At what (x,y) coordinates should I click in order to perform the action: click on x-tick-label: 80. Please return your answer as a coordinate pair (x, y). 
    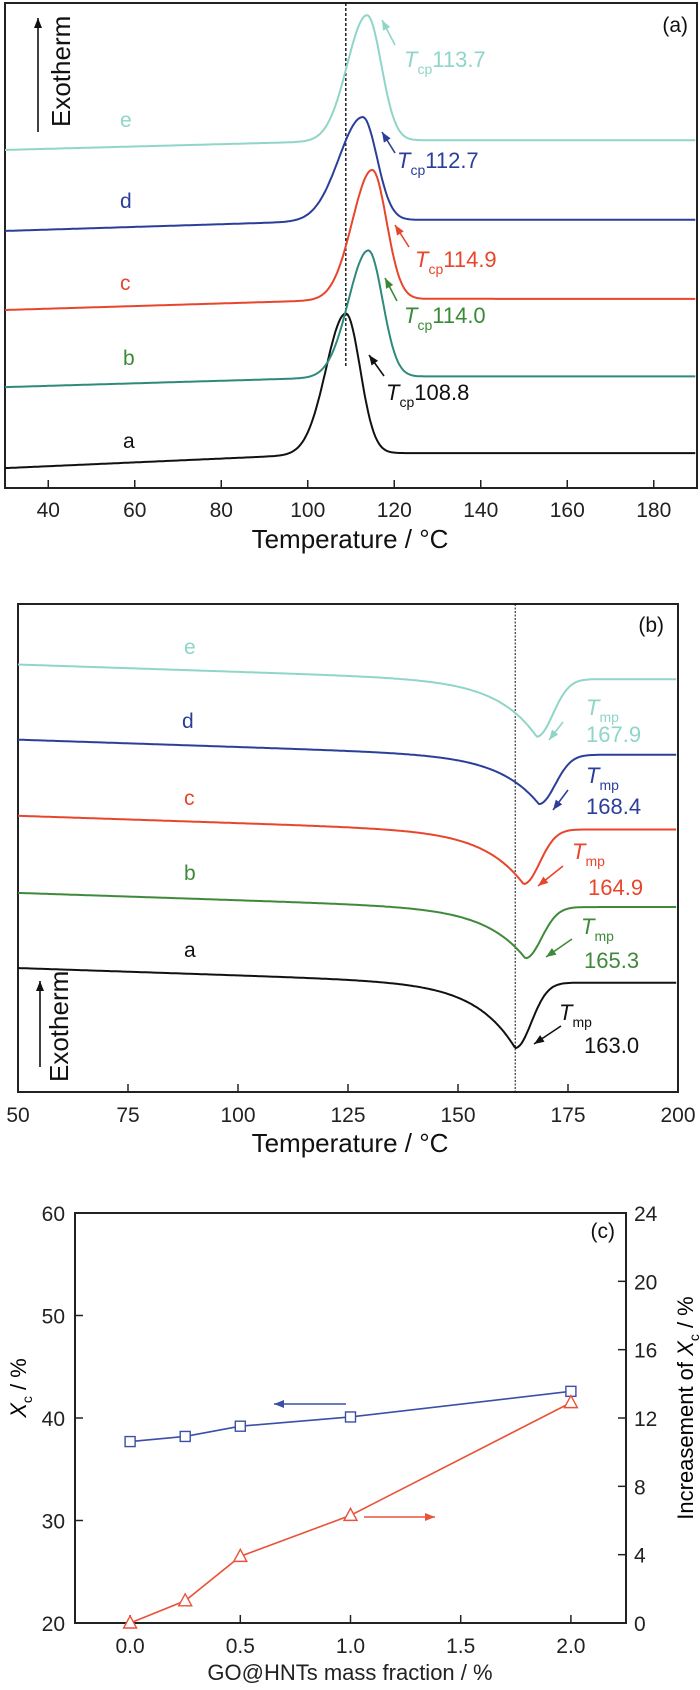
    Looking at the image, I should click on (221, 510).